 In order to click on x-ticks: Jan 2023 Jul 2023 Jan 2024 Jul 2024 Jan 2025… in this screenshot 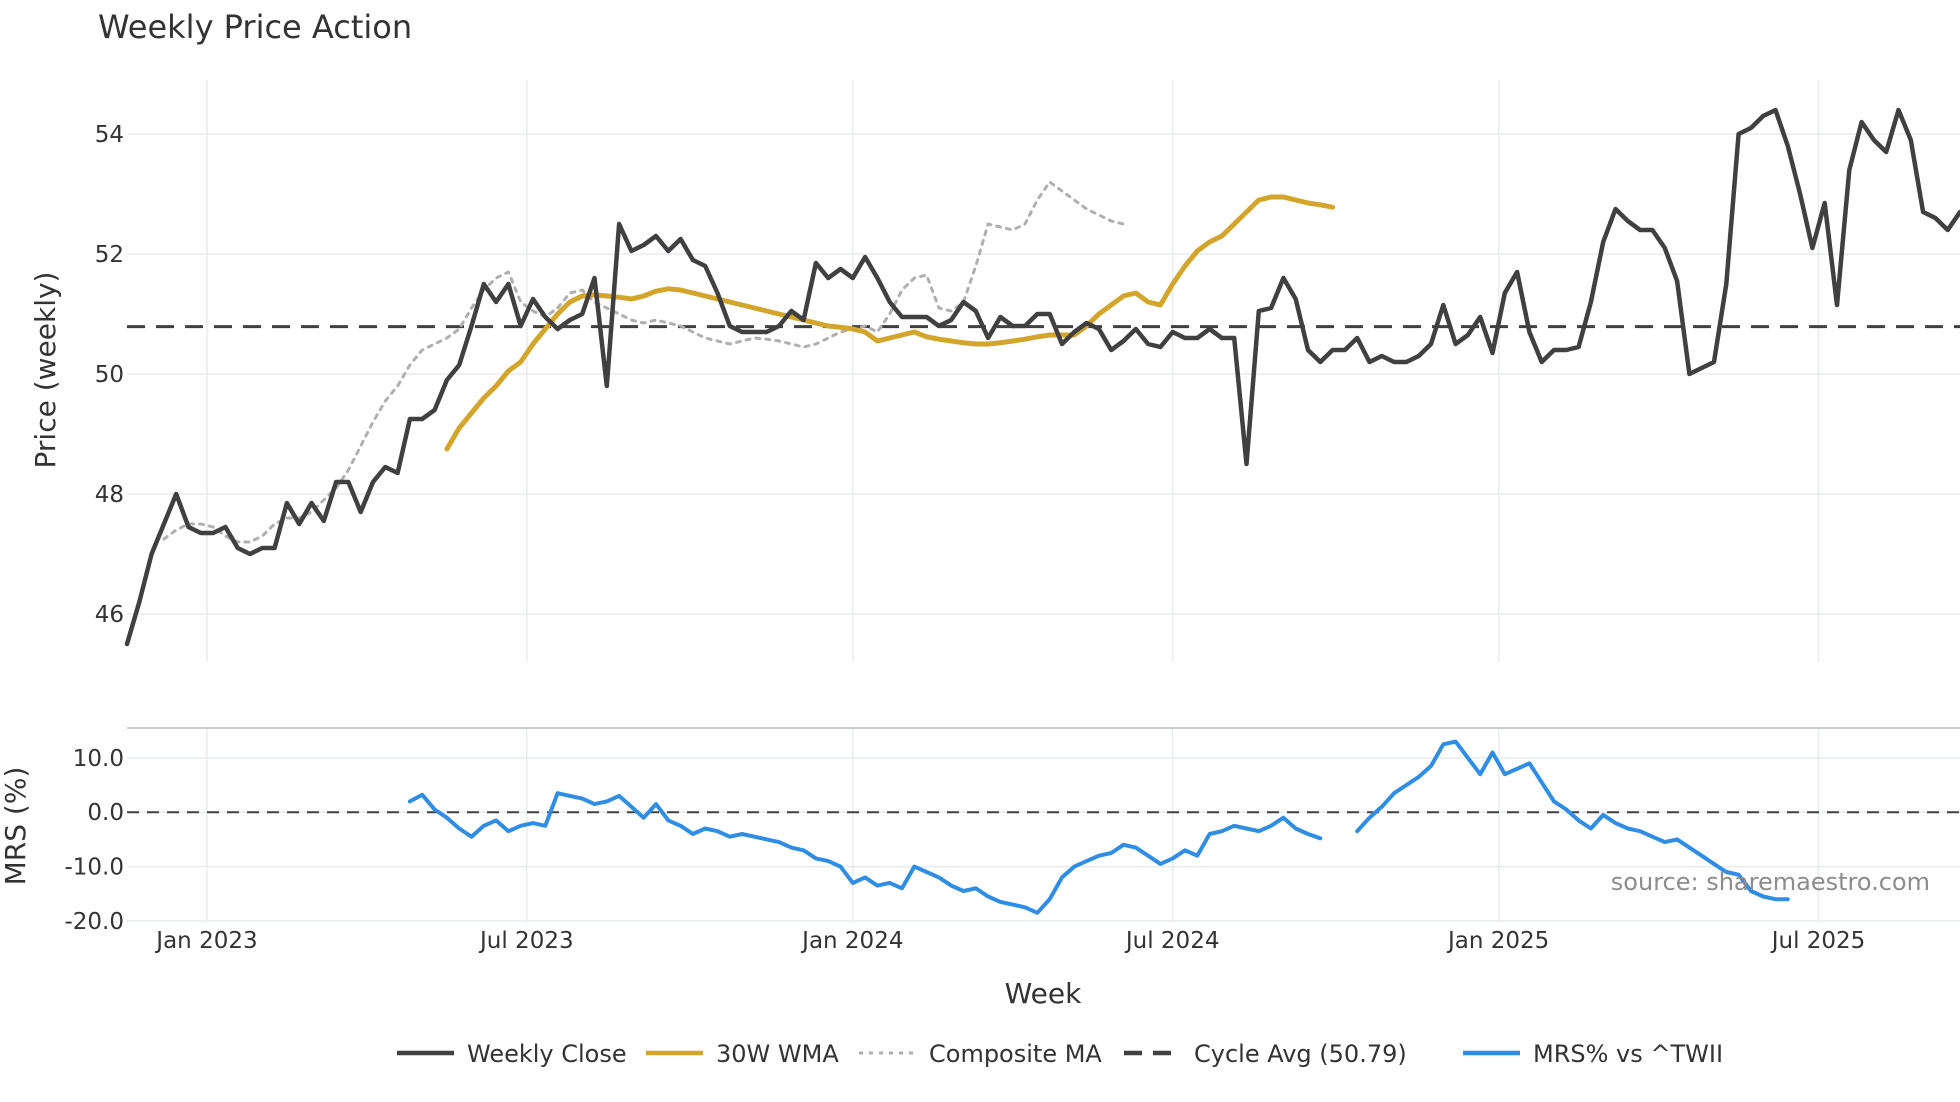, I will do `click(1009, 941)`.